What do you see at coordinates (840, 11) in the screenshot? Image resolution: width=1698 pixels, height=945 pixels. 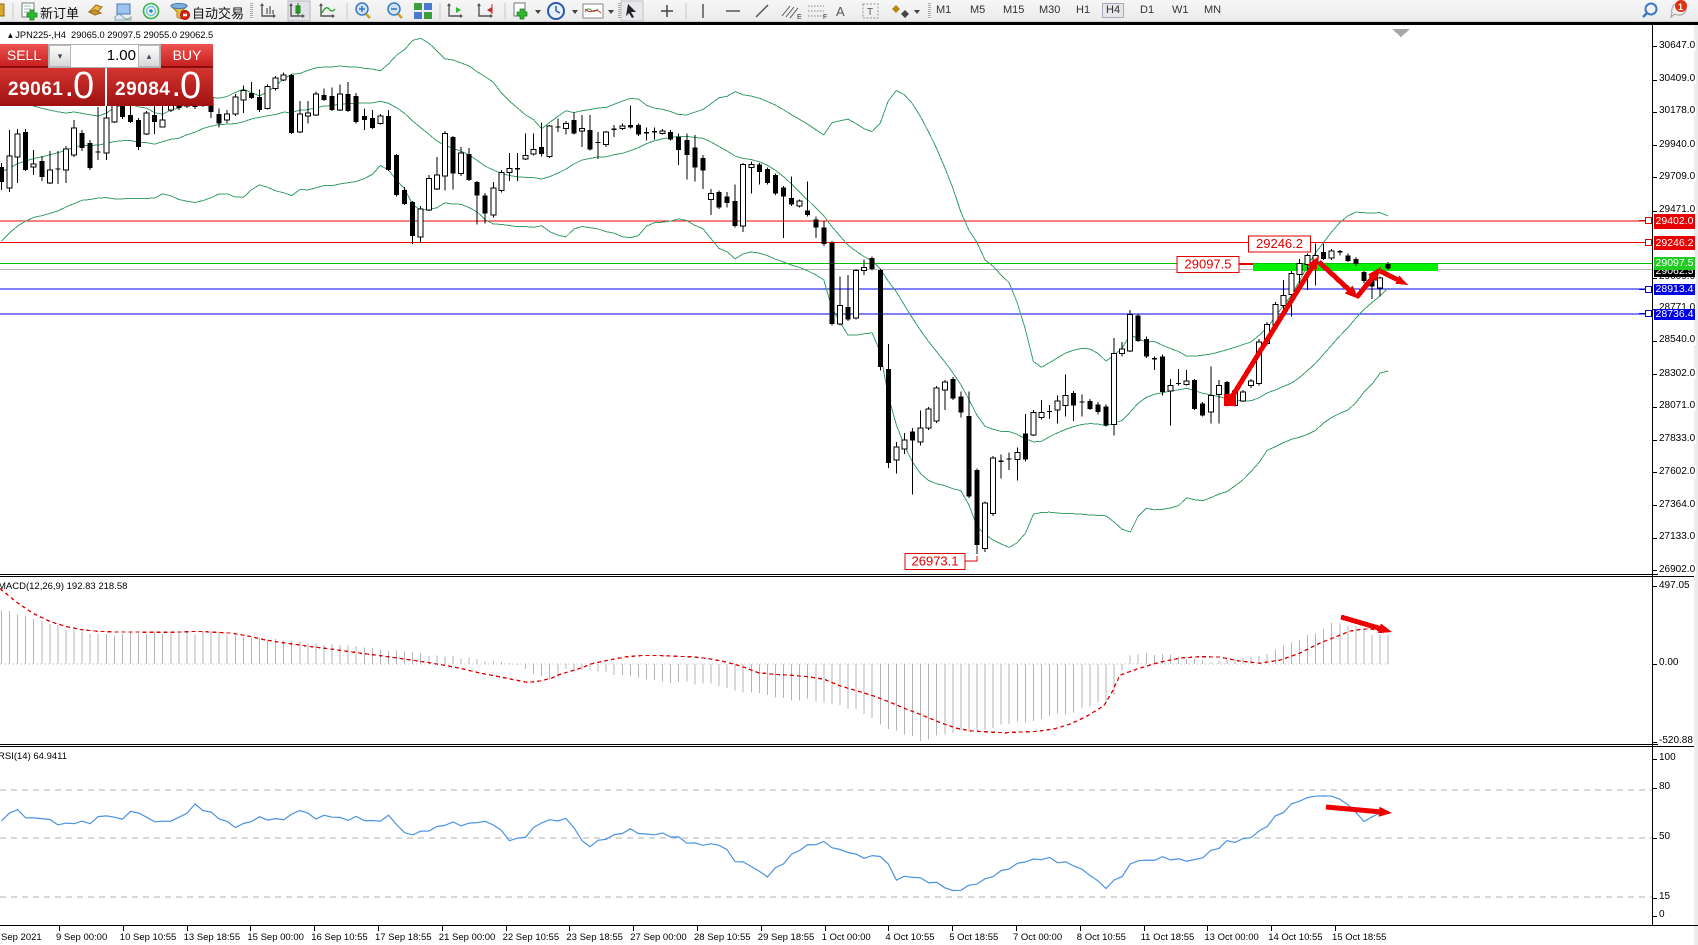 I see `svg-text: A` at bounding box center [840, 11].